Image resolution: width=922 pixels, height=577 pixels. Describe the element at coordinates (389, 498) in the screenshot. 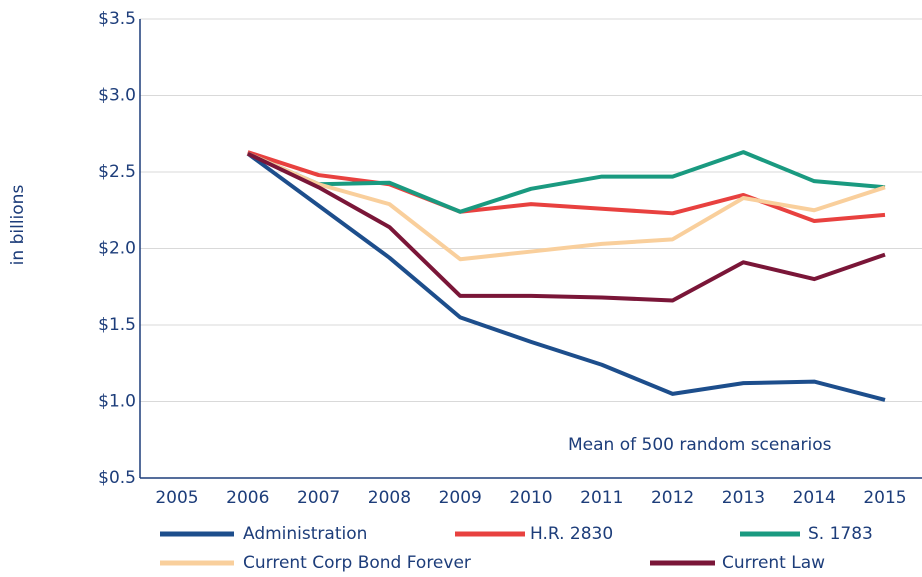

I see `x-tick-label: 2008` at that location.